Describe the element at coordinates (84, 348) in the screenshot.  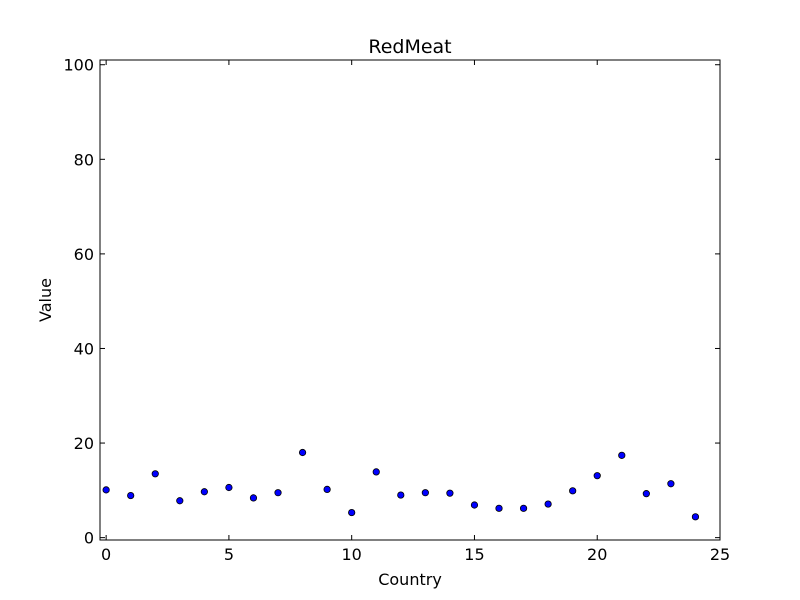
I see `y-tick-label: 40` at that location.